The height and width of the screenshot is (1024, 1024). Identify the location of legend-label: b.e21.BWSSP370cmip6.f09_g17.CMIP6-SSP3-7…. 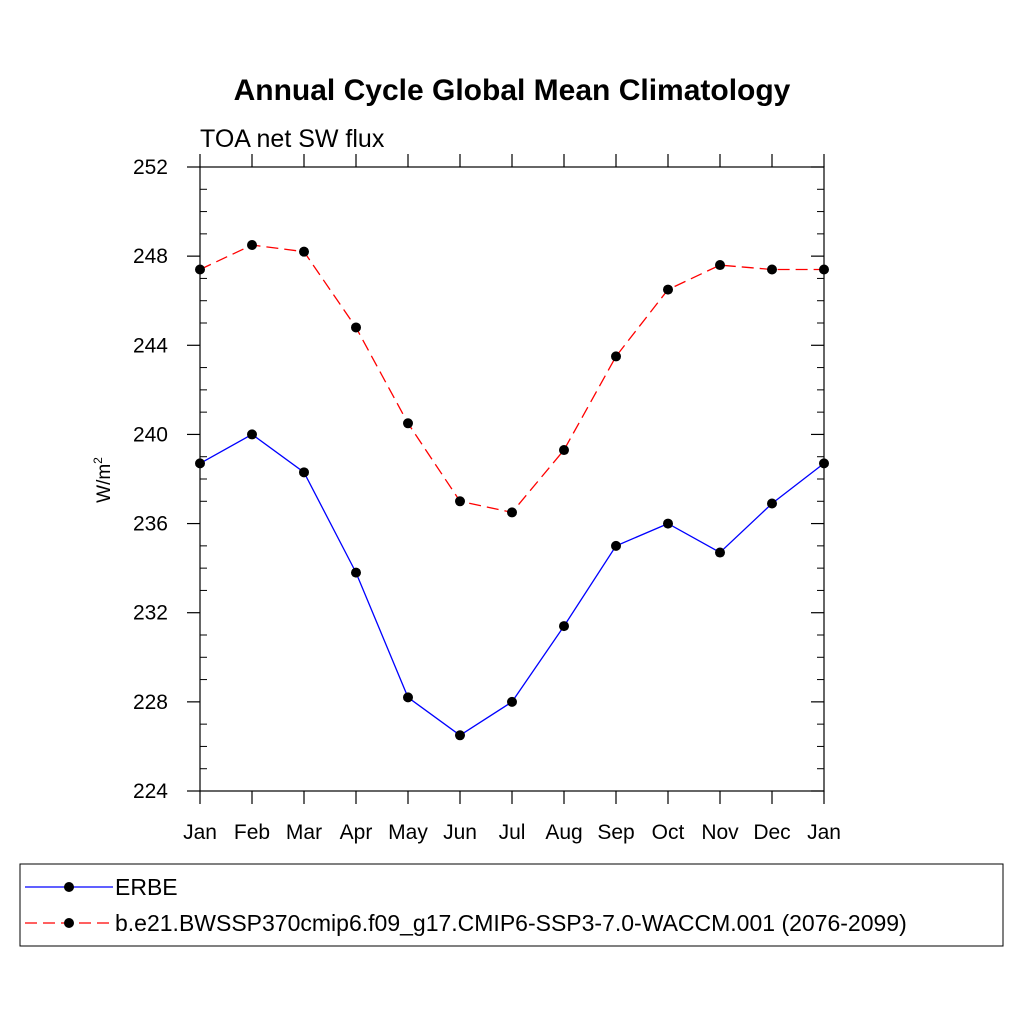
(511, 923).